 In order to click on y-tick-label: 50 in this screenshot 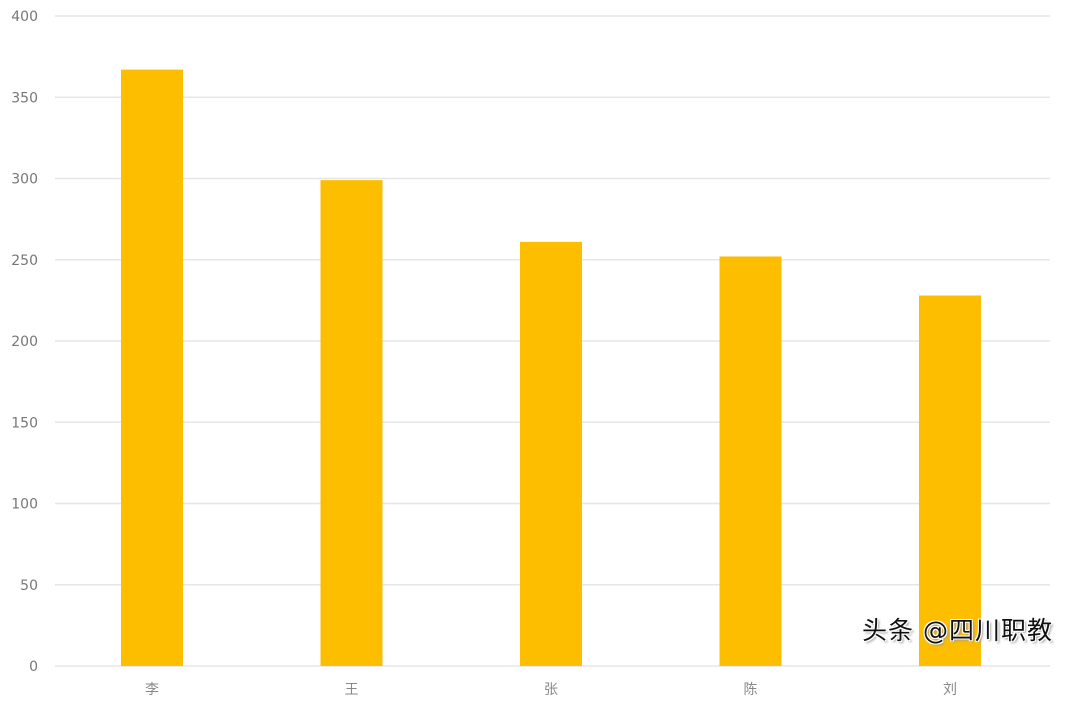, I will do `click(29, 586)`.